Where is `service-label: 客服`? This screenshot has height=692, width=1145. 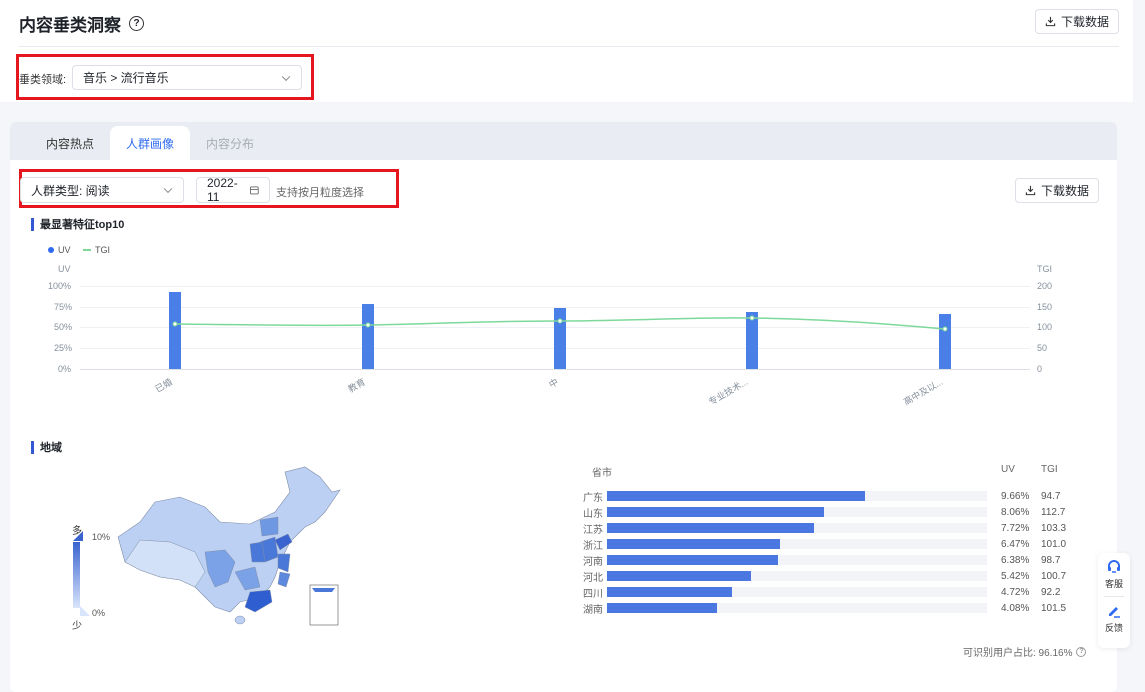 service-label: 客服 is located at coordinates (1113, 584).